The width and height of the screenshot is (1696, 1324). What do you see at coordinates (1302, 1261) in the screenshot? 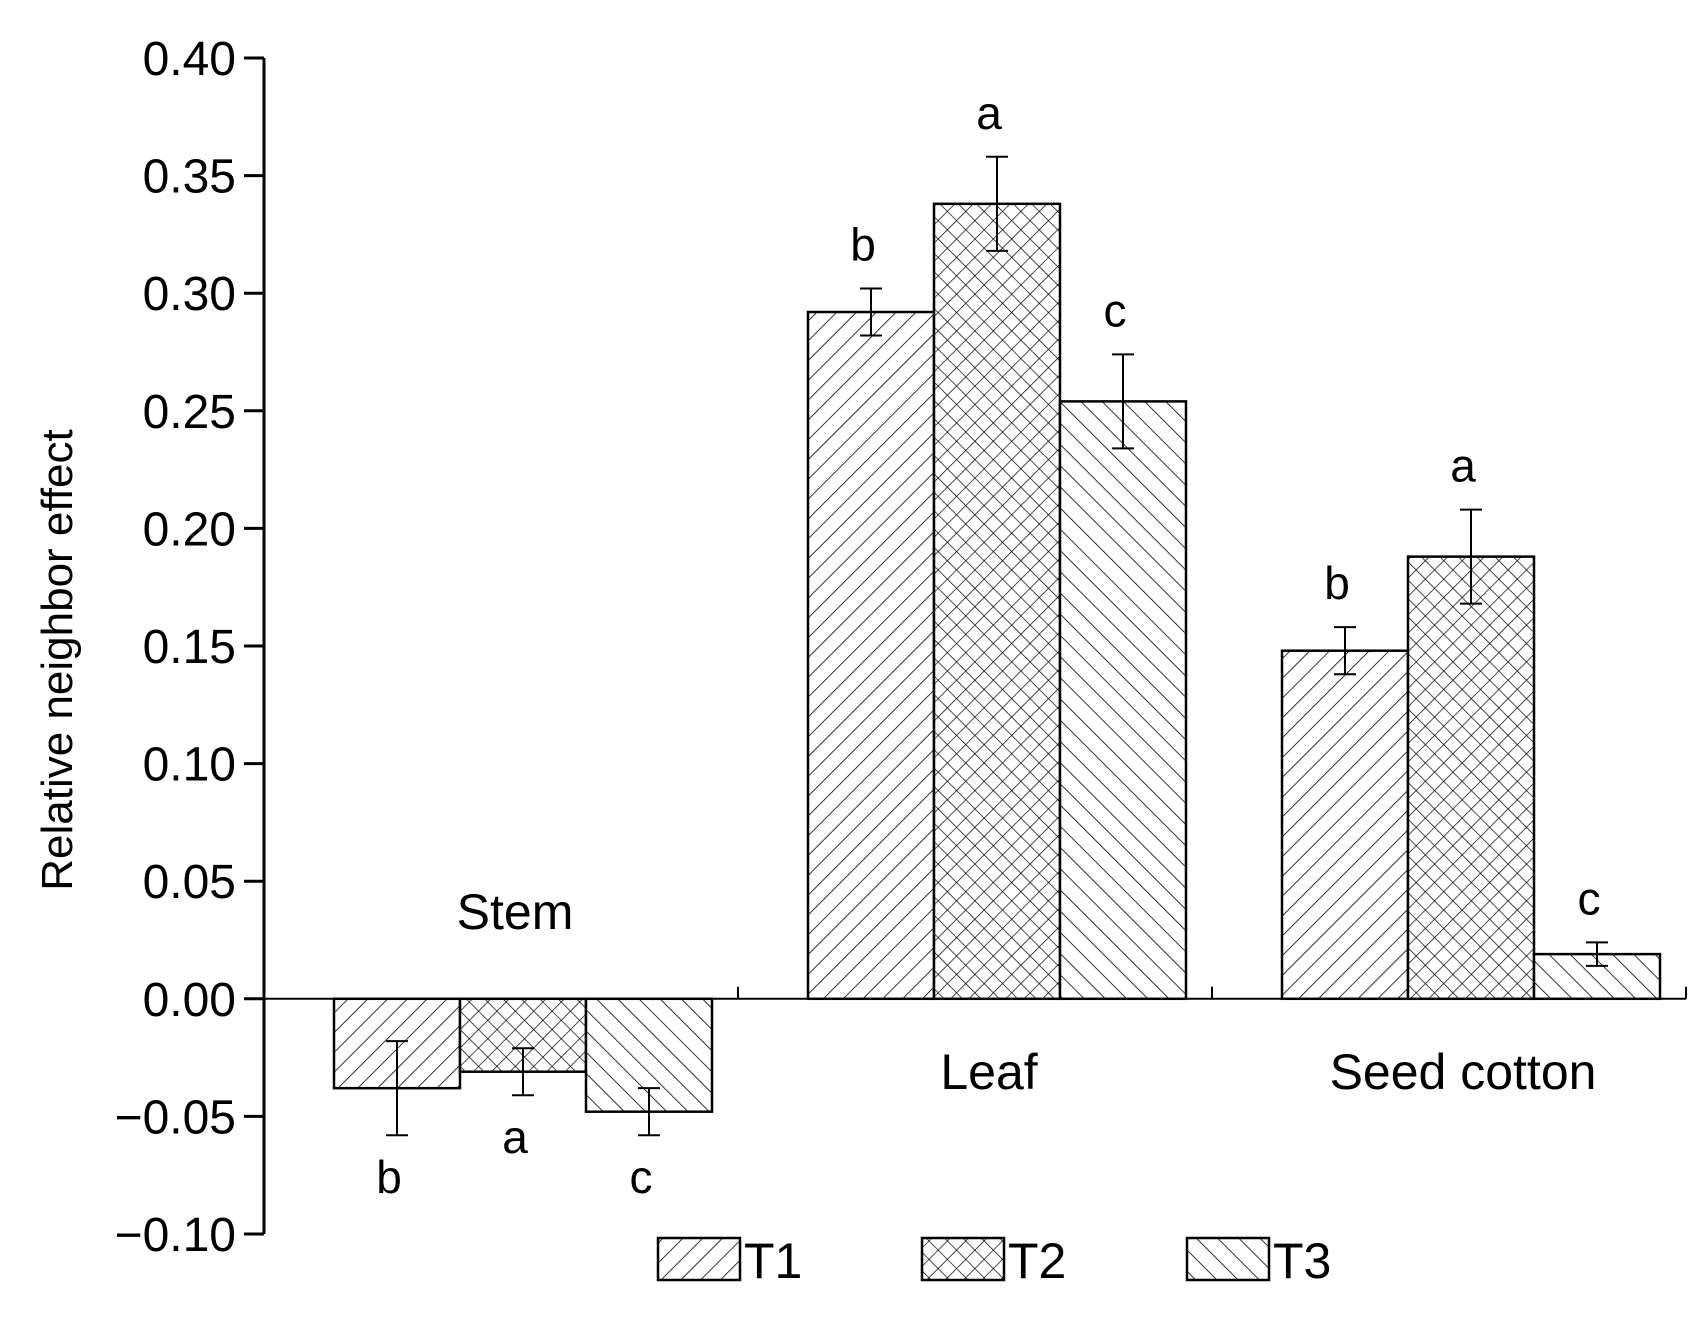
I see `legend-label: T3` at bounding box center [1302, 1261].